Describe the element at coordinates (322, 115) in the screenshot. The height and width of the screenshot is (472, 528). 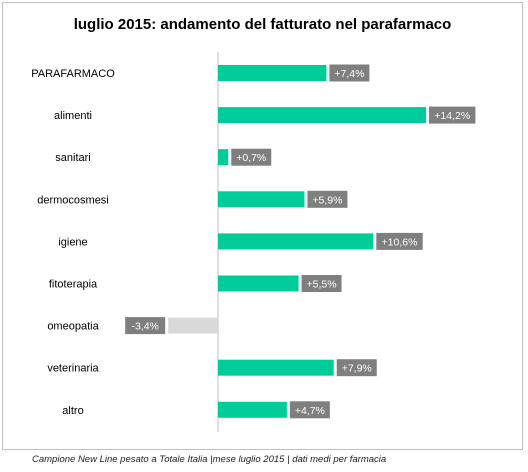
I see `bar-alimenti` at that location.